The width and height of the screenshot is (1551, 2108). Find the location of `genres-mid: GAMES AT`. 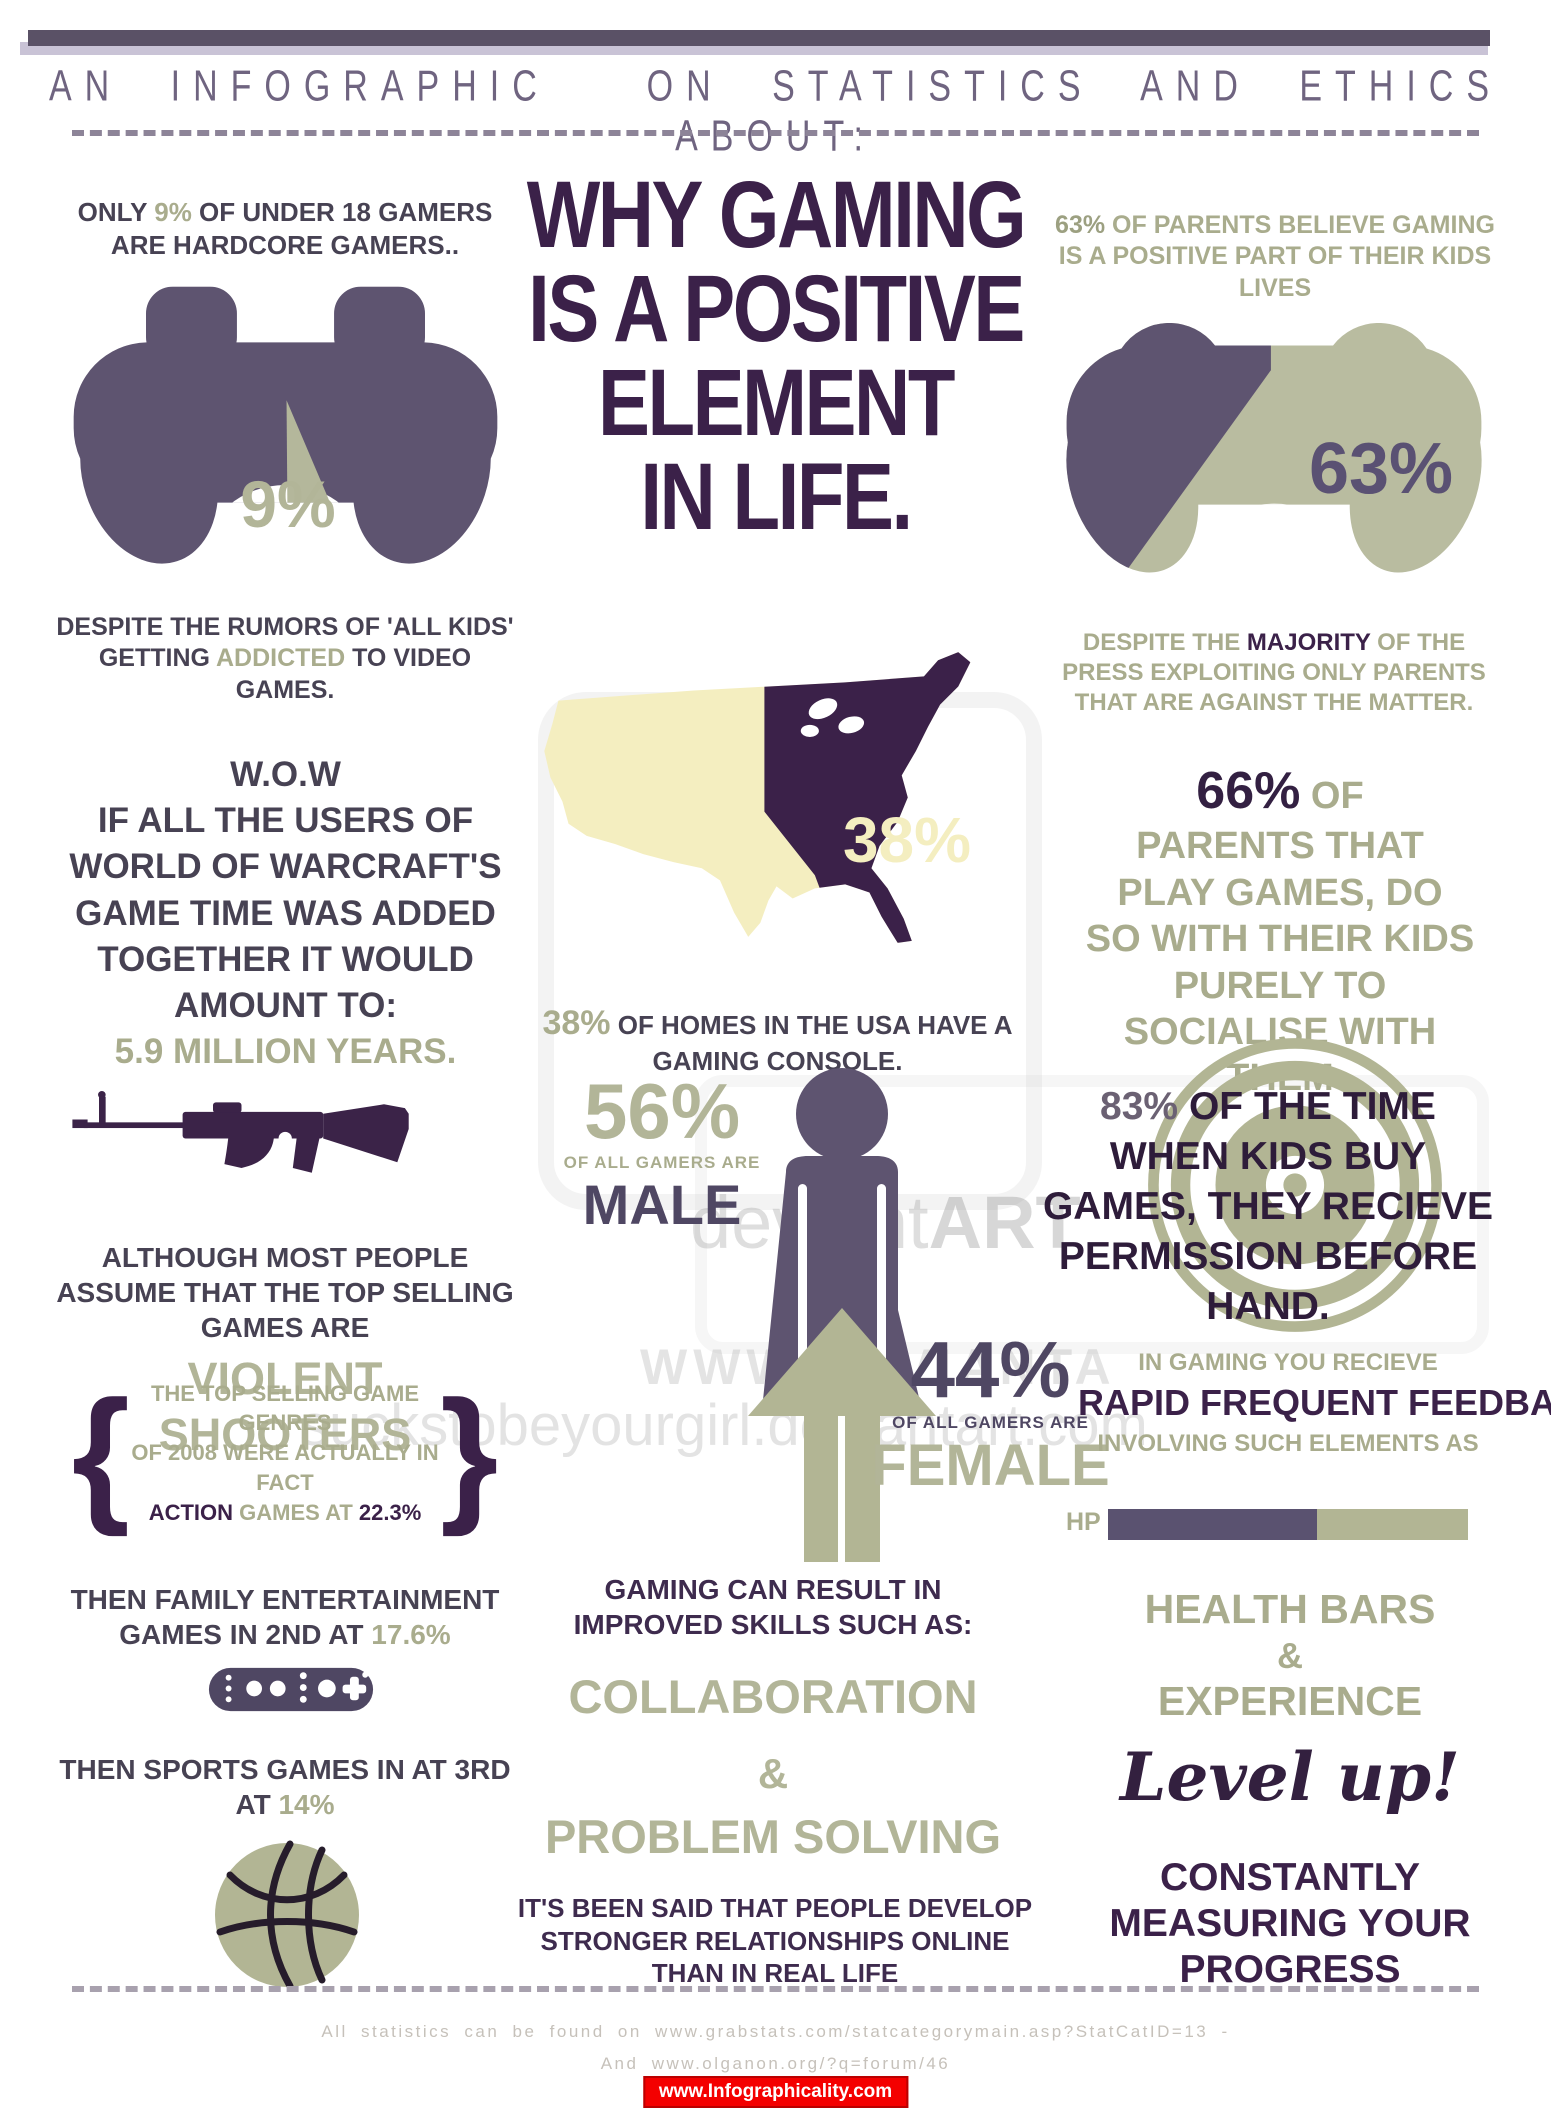

genres-mid: GAMES AT is located at coordinates (296, 1512).